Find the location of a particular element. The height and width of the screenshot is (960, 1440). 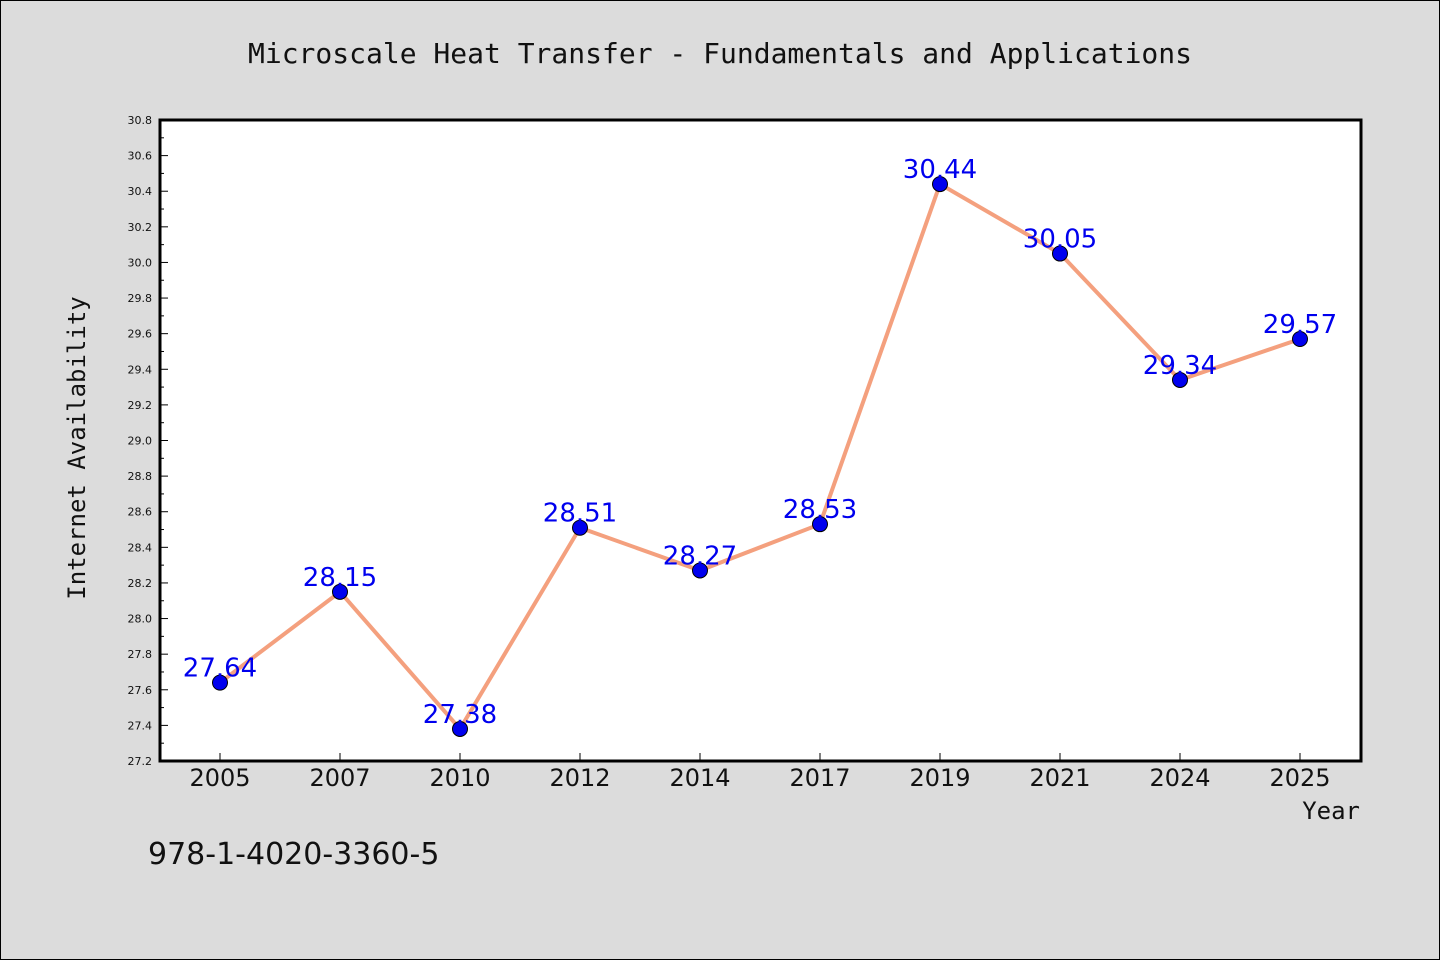

x-tick-label: 2014 is located at coordinates (699, 778).